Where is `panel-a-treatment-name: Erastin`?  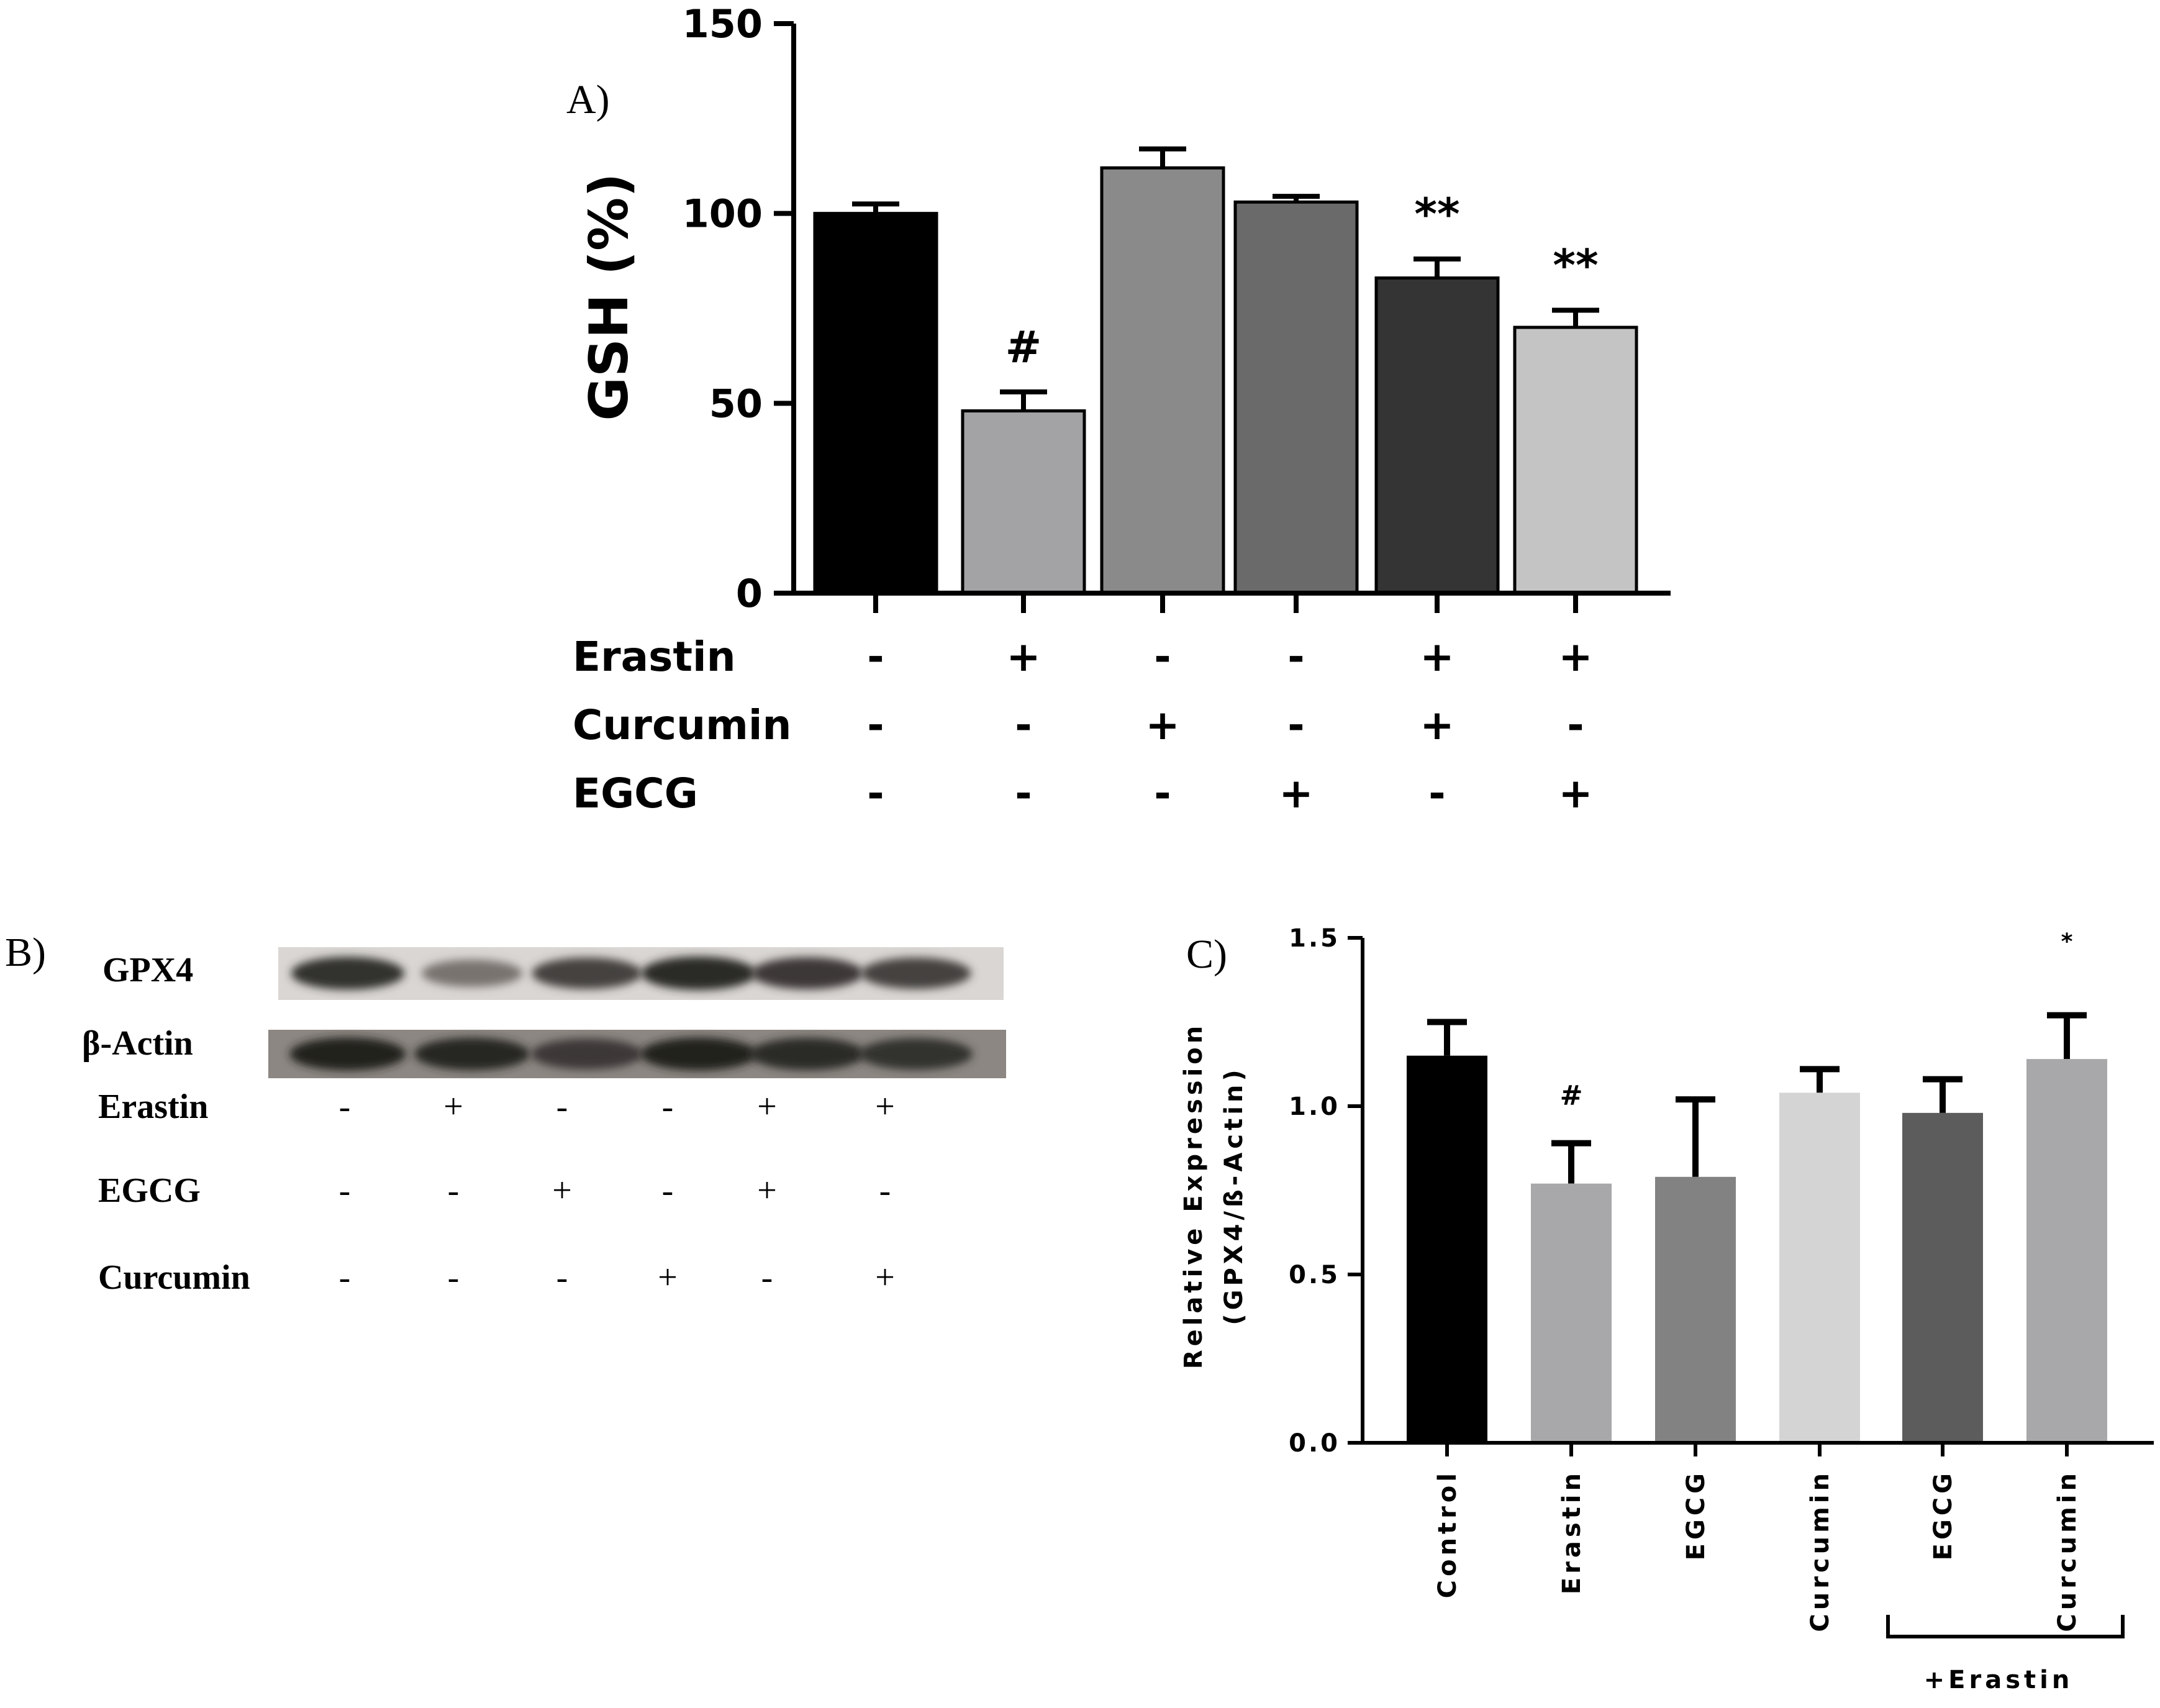
panel-a-treatment-name: Erastin is located at coordinates (654, 657).